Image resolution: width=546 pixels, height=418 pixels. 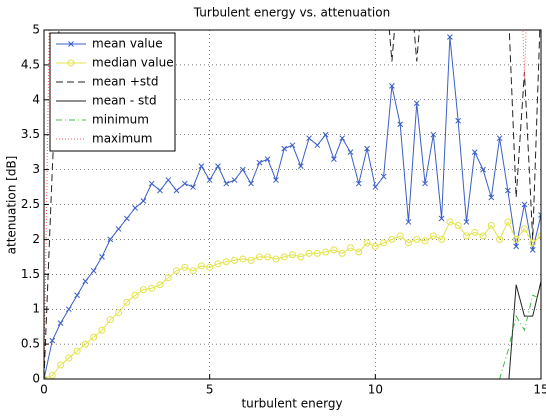 I want to click on x-axis-label: turbulent energy, so click(x=291, y=404).